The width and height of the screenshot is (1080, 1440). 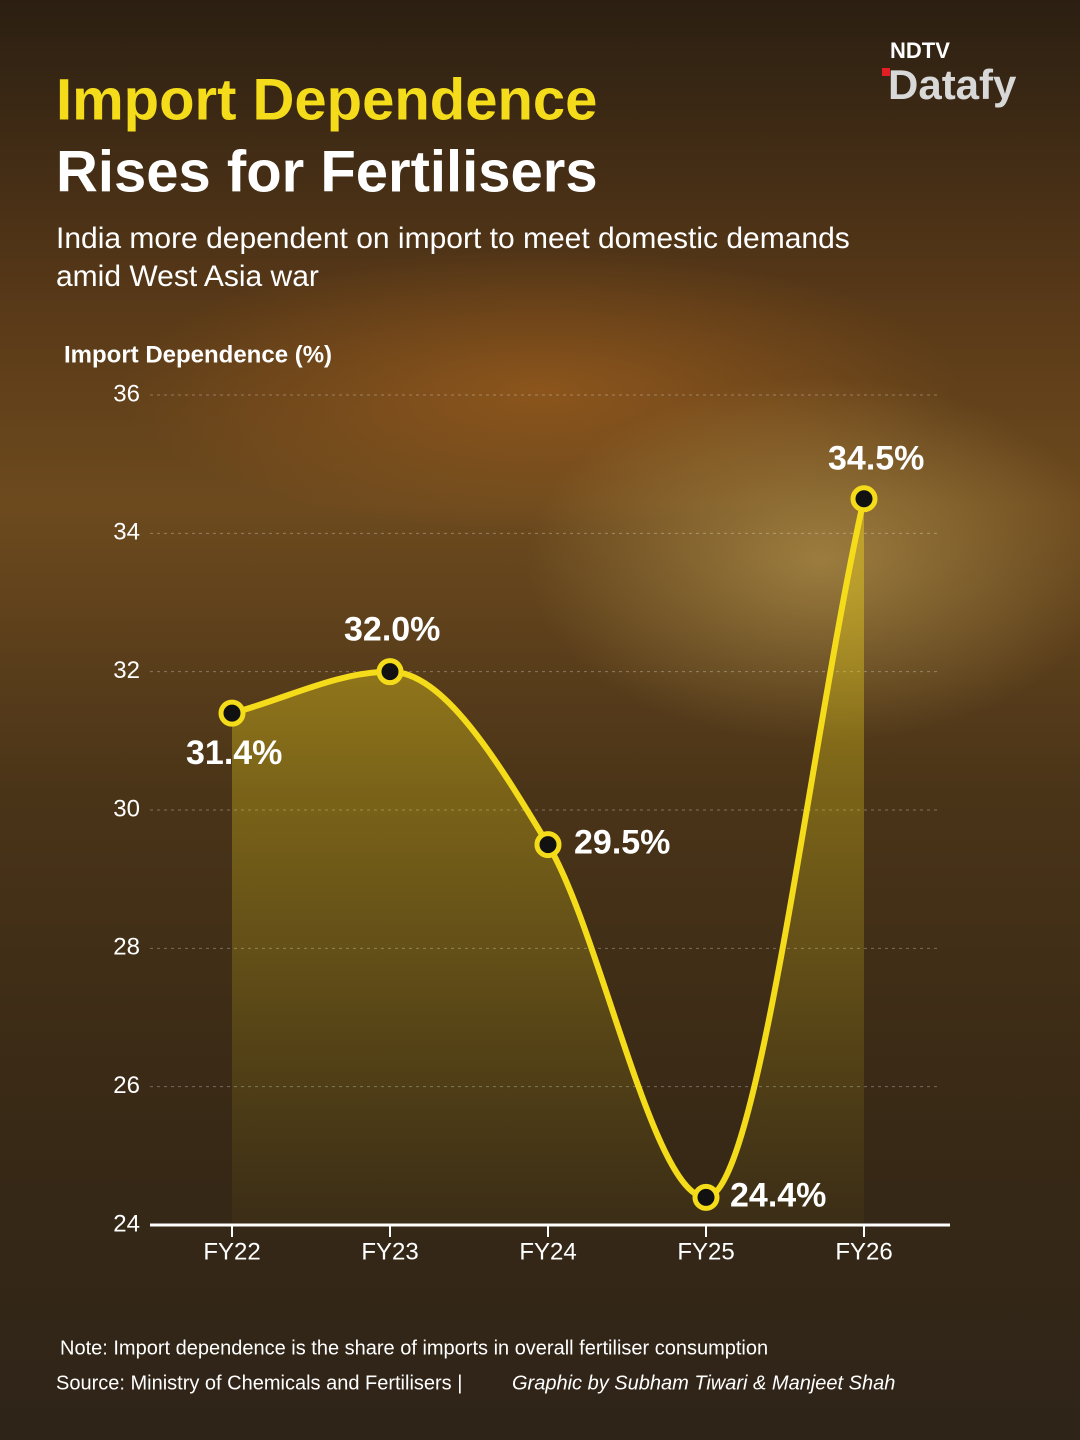 What do you see at coordinates (547, 1251) in the screenshot?
I see `x-tick-label: FY24` at bounding box center [547, 1251].